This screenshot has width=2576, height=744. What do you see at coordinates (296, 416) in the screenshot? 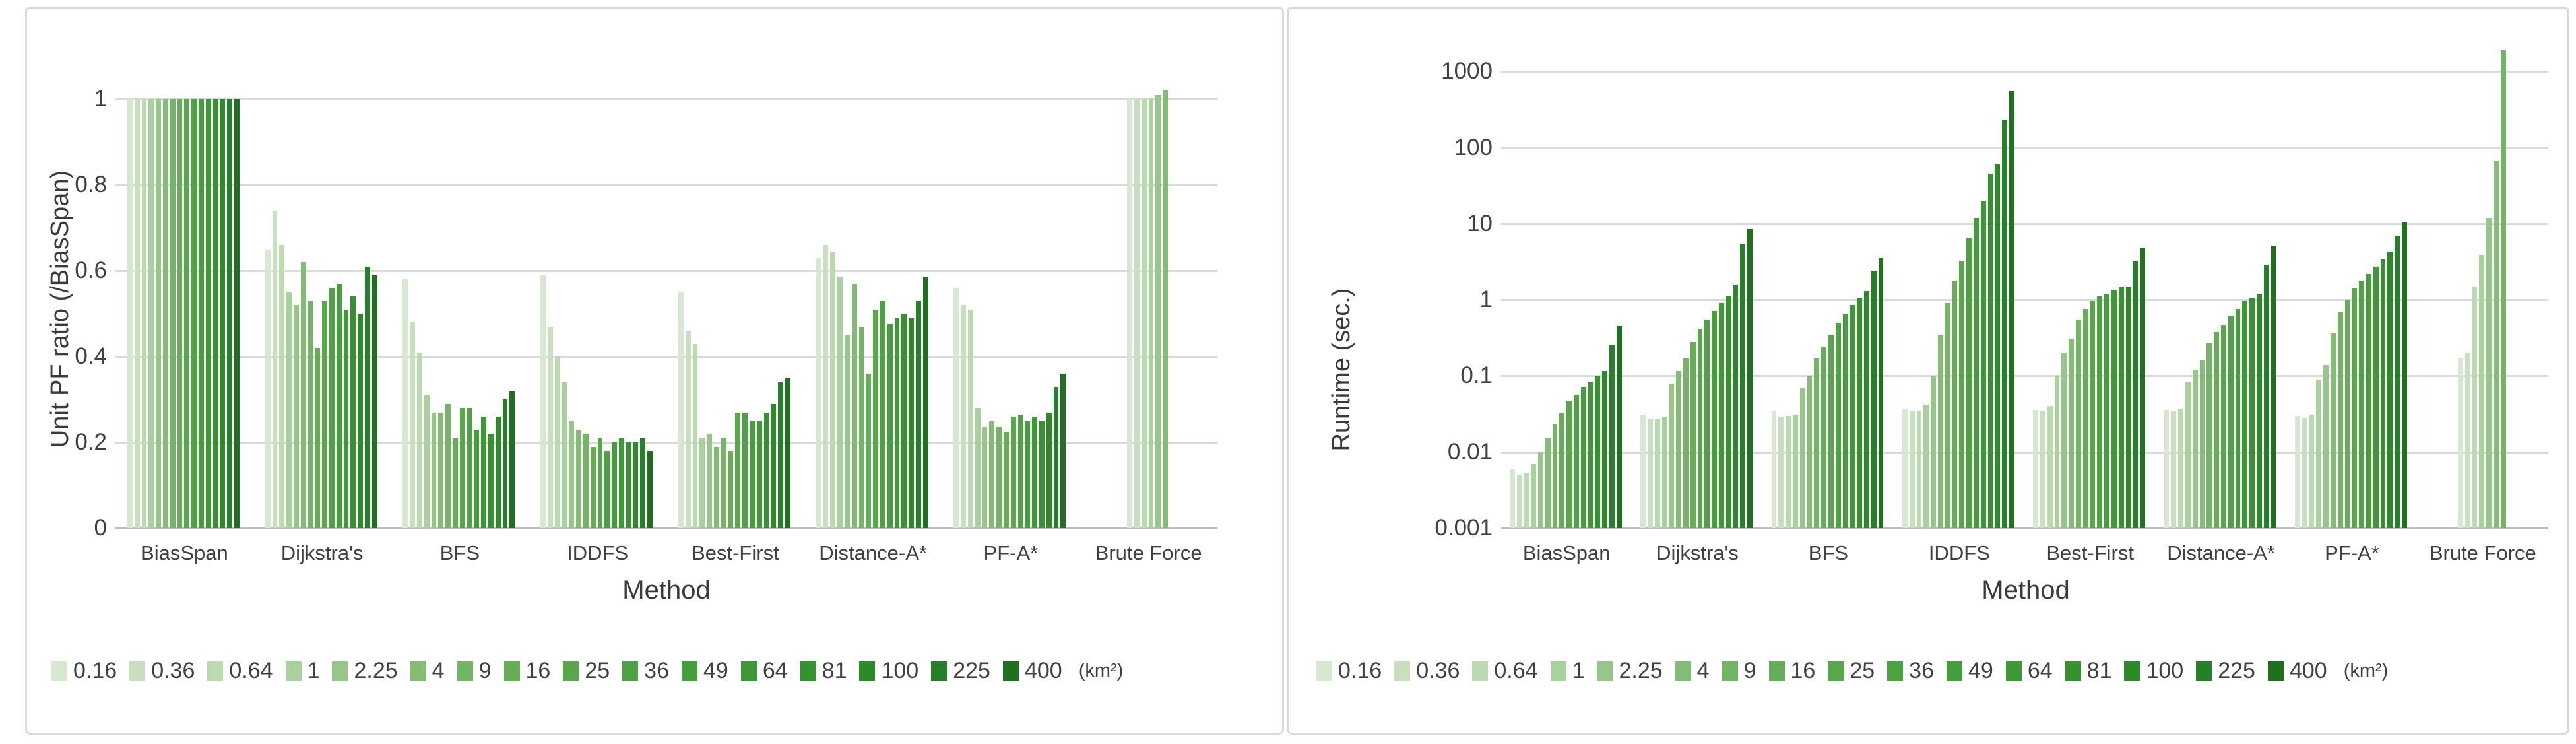
I see `bar-Dijkstra's-2.25` at bounding box center [296, 416].